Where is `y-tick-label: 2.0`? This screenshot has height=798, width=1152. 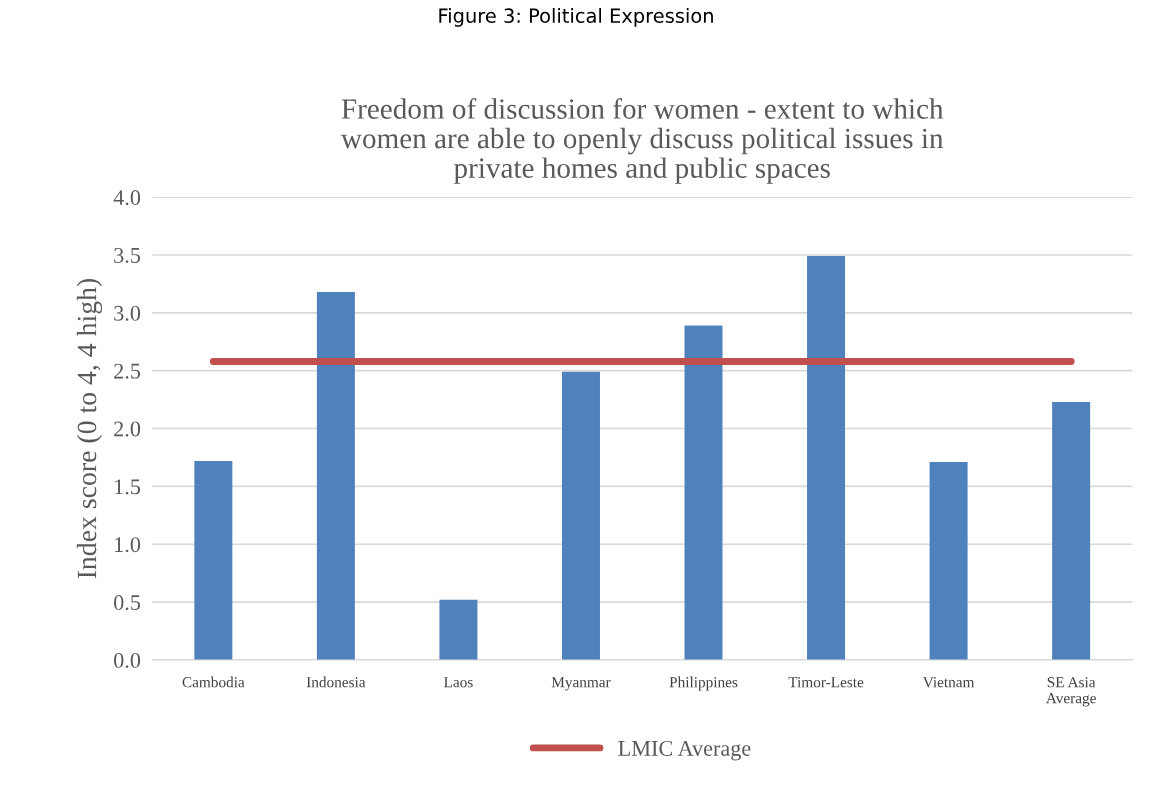
y-tick-label: 2.0 is located at coordinates (127, 429).